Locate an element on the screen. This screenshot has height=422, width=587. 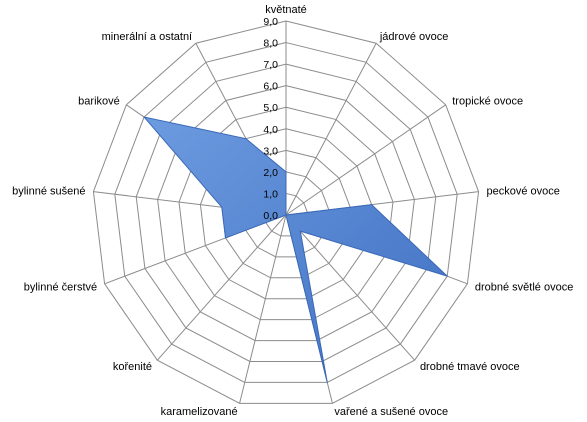
tick-label: 3,0 is located at coordinates (270, 151).